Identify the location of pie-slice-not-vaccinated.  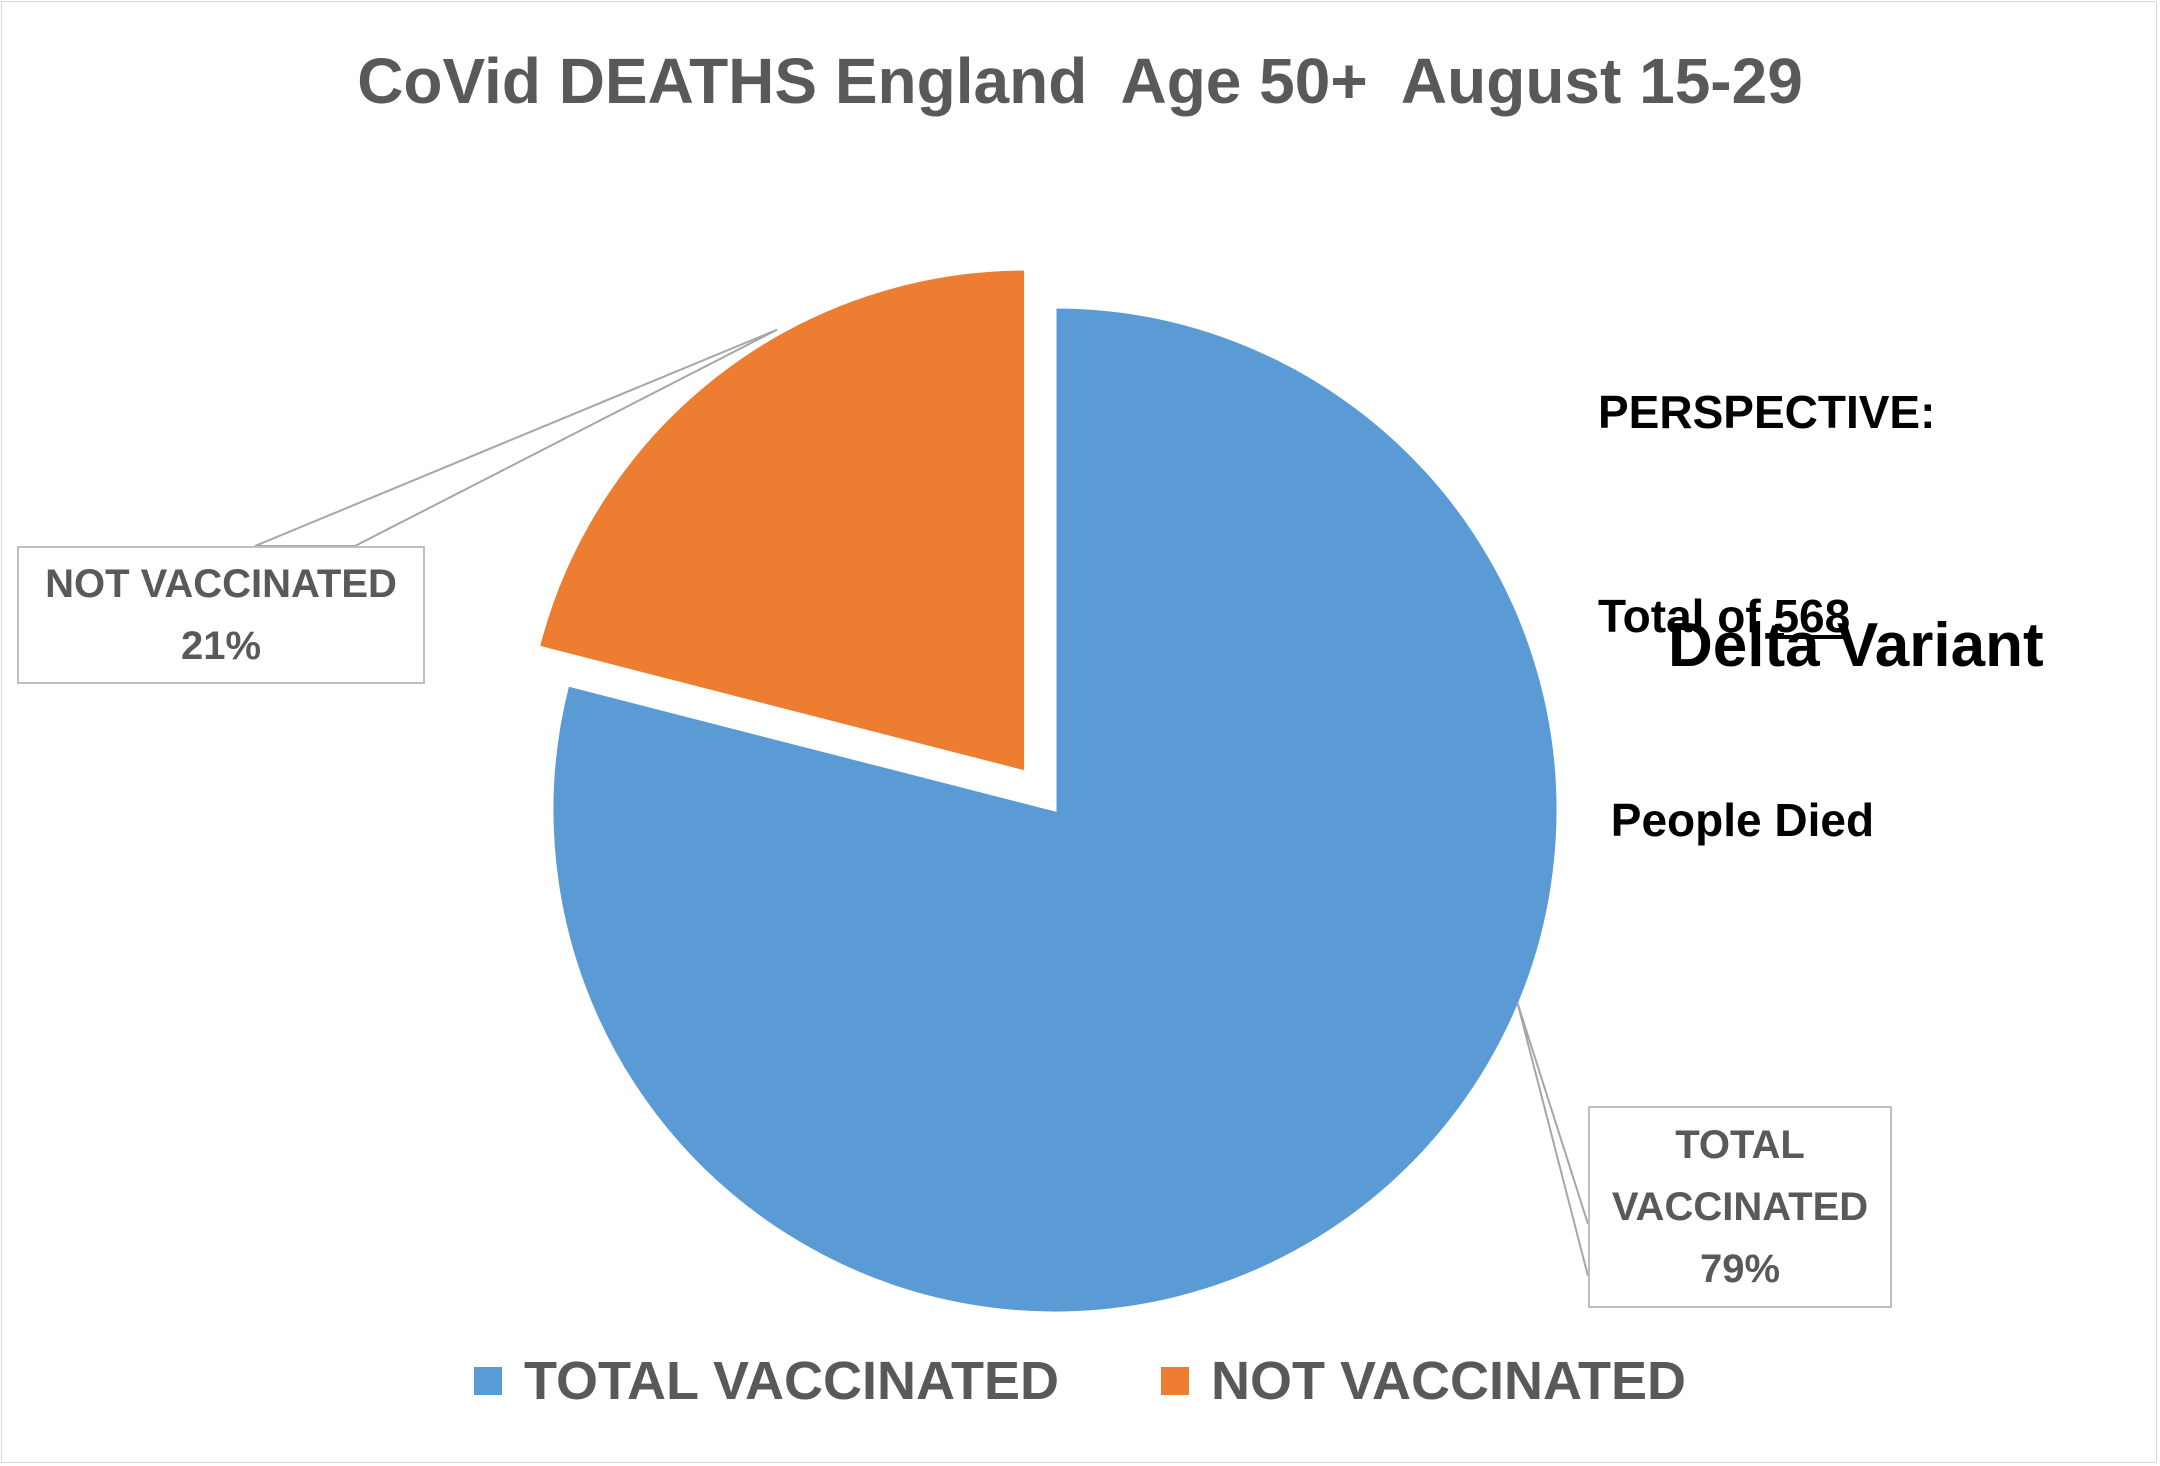
(782, 521).